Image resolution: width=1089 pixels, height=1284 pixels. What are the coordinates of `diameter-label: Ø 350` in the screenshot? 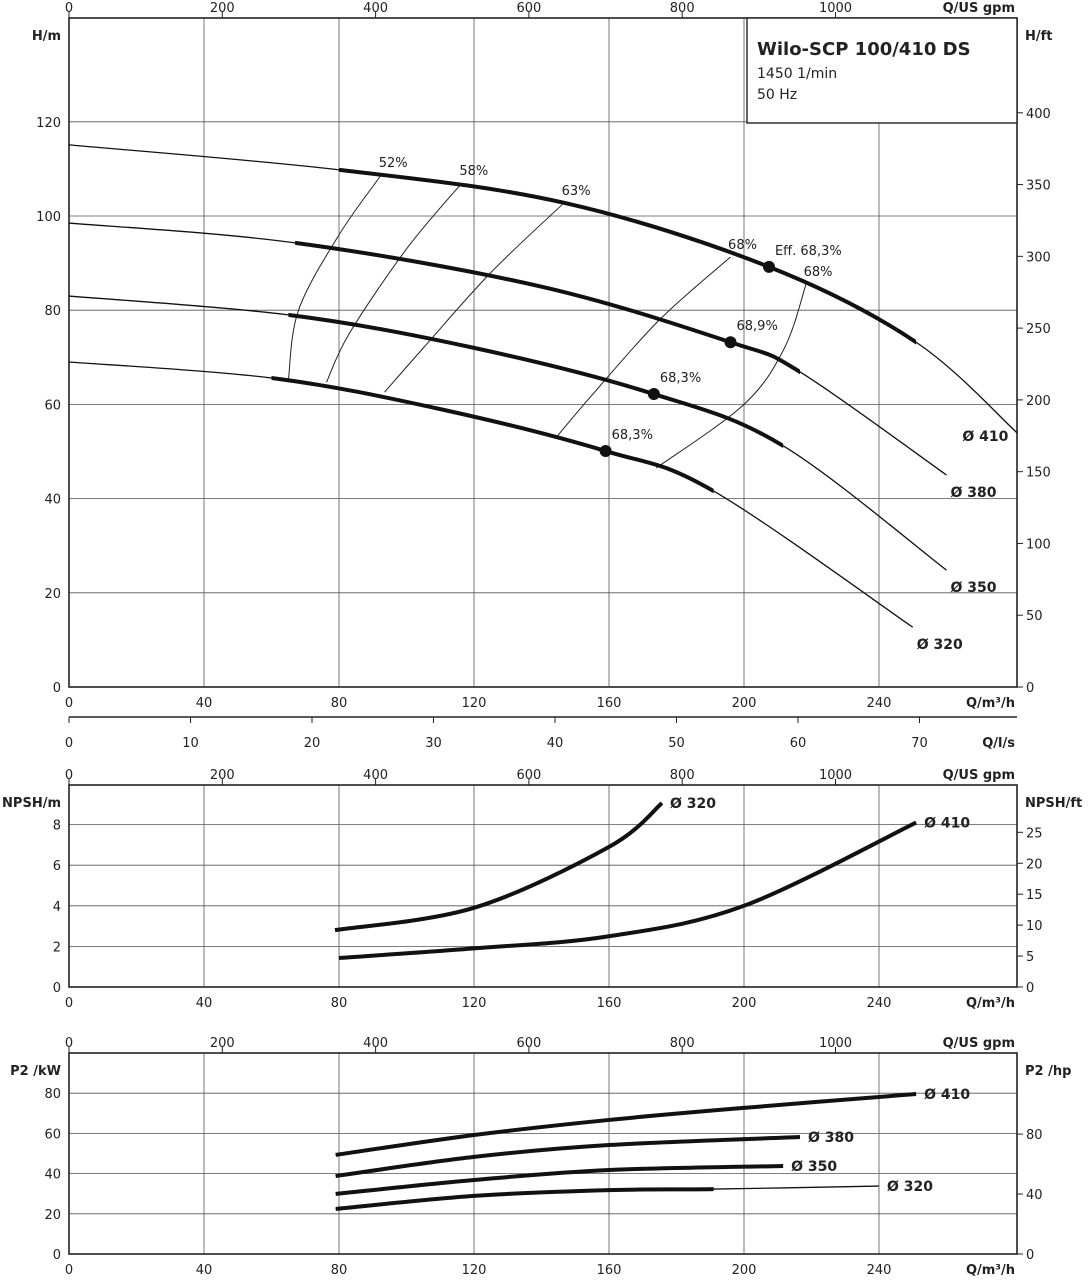 It's located at (814, 1167).